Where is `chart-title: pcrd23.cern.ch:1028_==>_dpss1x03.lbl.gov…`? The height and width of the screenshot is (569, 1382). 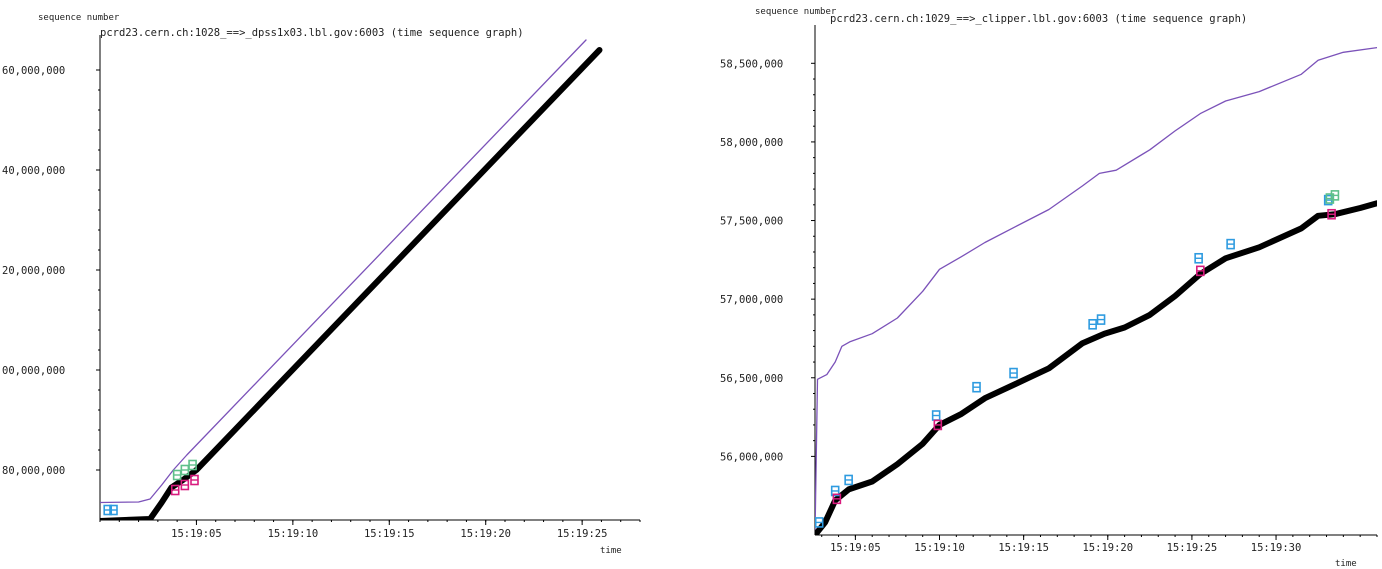
chart-title: pcrd23.cern.ch:1028_==>_dpss1x03.lbl.gov… is located at coordinates (312, 33).